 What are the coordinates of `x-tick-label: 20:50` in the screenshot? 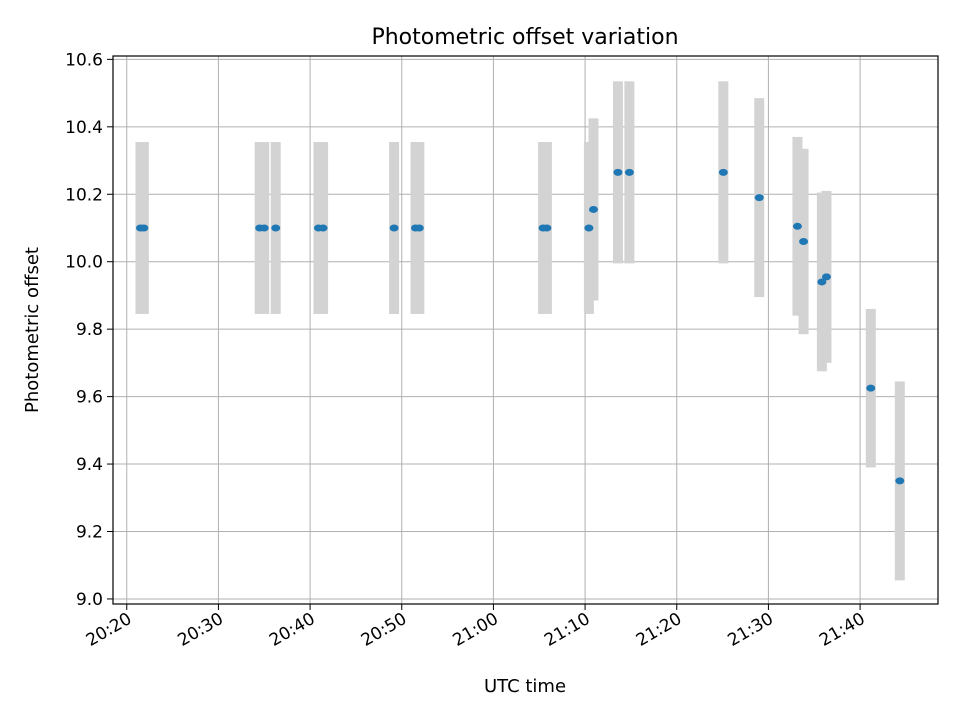 It's located at (384, 630).